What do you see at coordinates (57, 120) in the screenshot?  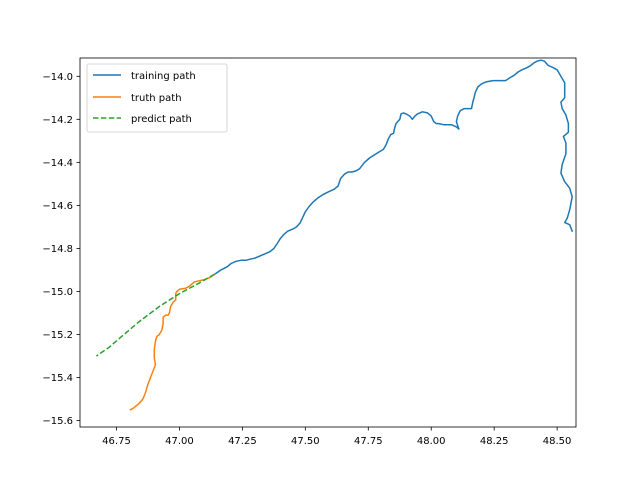 I see `y-tick-label: −14.2` at bounding box center [57, 120].